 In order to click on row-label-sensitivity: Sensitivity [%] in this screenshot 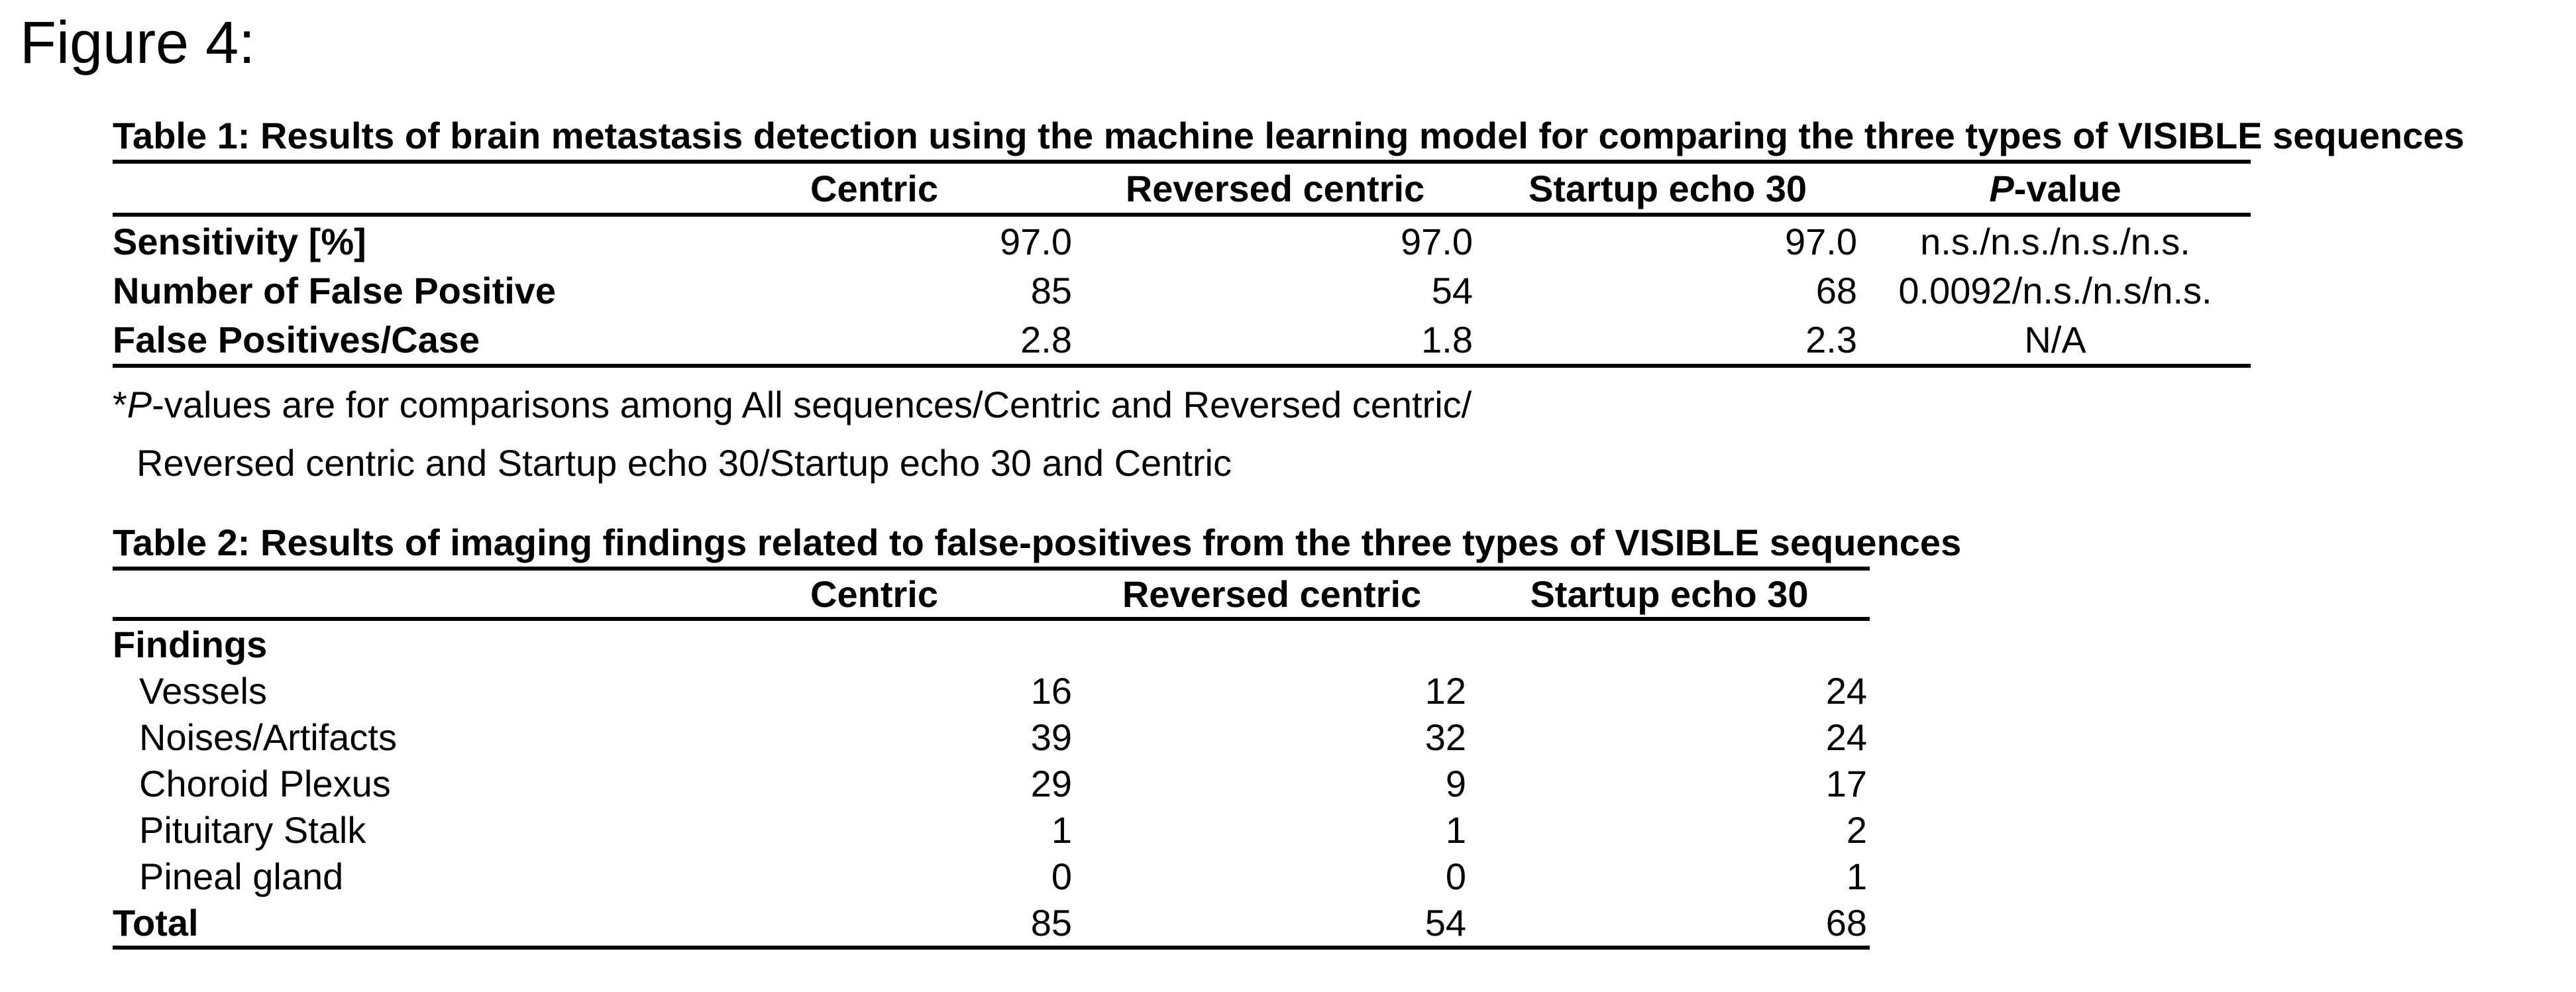, I will do `click(239, 241)`.